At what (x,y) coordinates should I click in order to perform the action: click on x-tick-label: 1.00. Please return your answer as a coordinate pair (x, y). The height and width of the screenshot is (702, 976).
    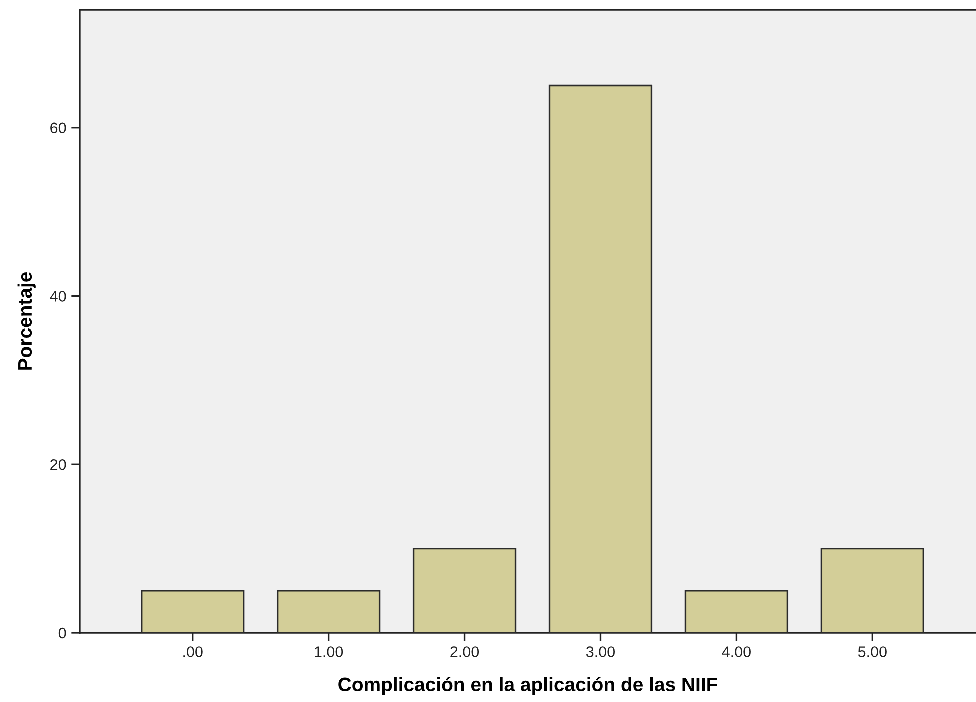
    Looking at the image, I should click on (329, 652).